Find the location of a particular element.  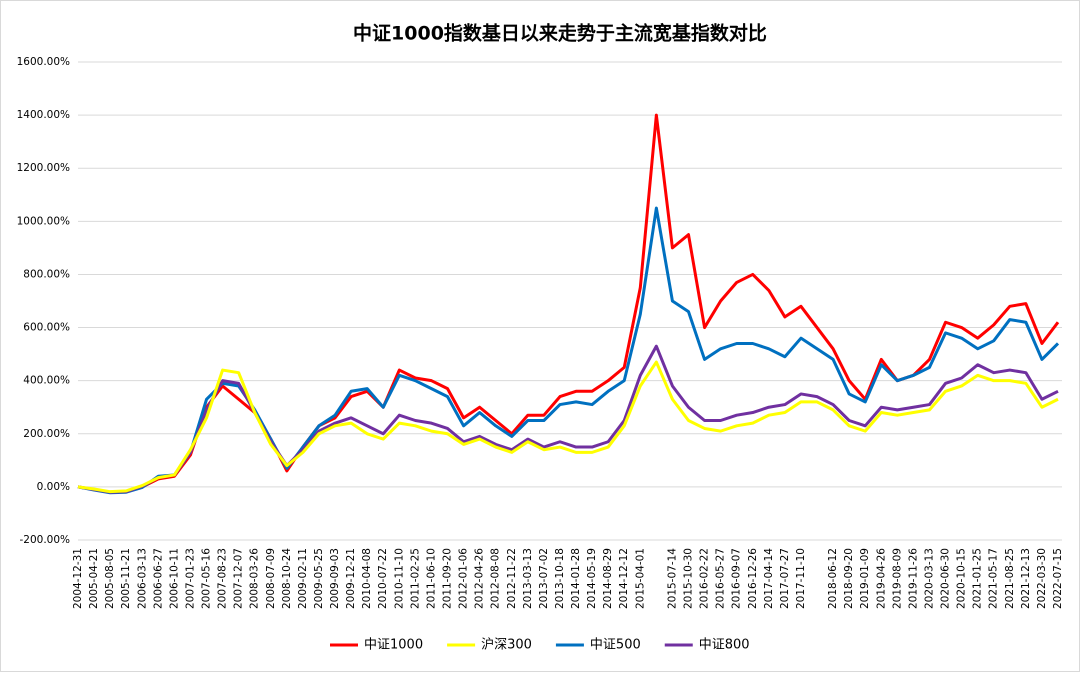

y-tick-label: 400.00% is located at coordinates (46, 381).